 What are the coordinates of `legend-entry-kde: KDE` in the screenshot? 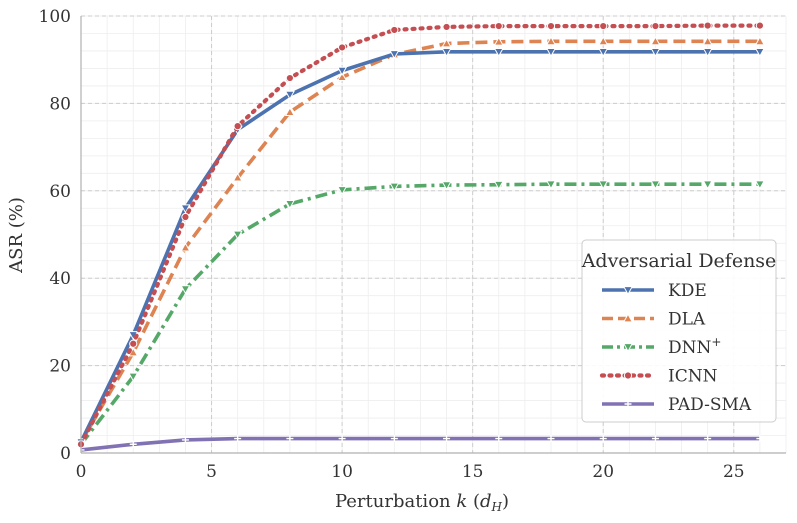 It's located at (654, 291).